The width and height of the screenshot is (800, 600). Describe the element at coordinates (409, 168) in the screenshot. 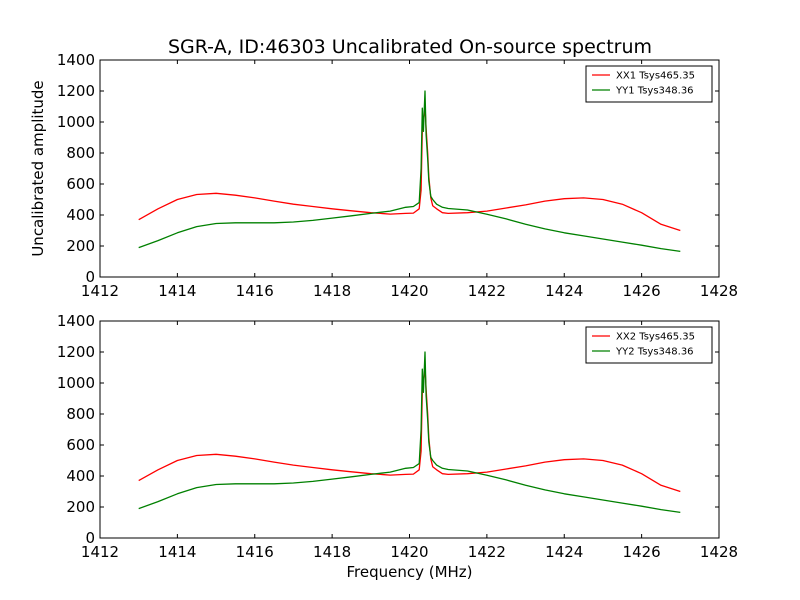

I see `series-line-xx1` at that location.